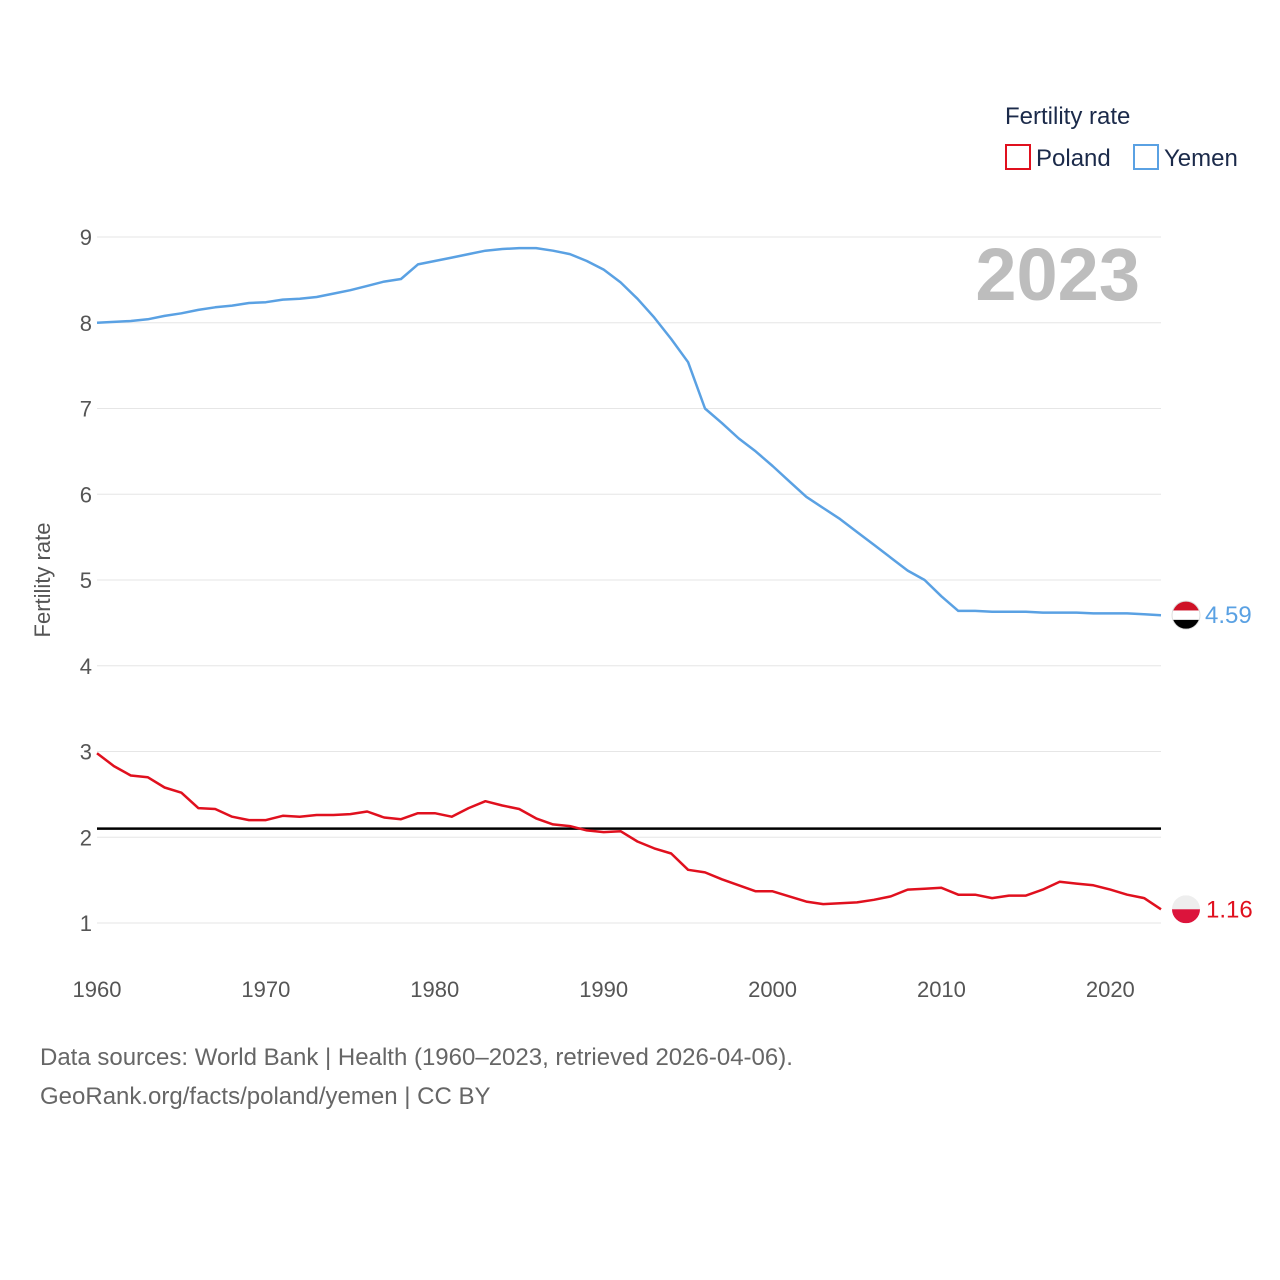 The image size is (1280, 1280). Describe the element at coordinates (265, 989) in the screenshot. I see `x-tick-label: 1970` at that location.